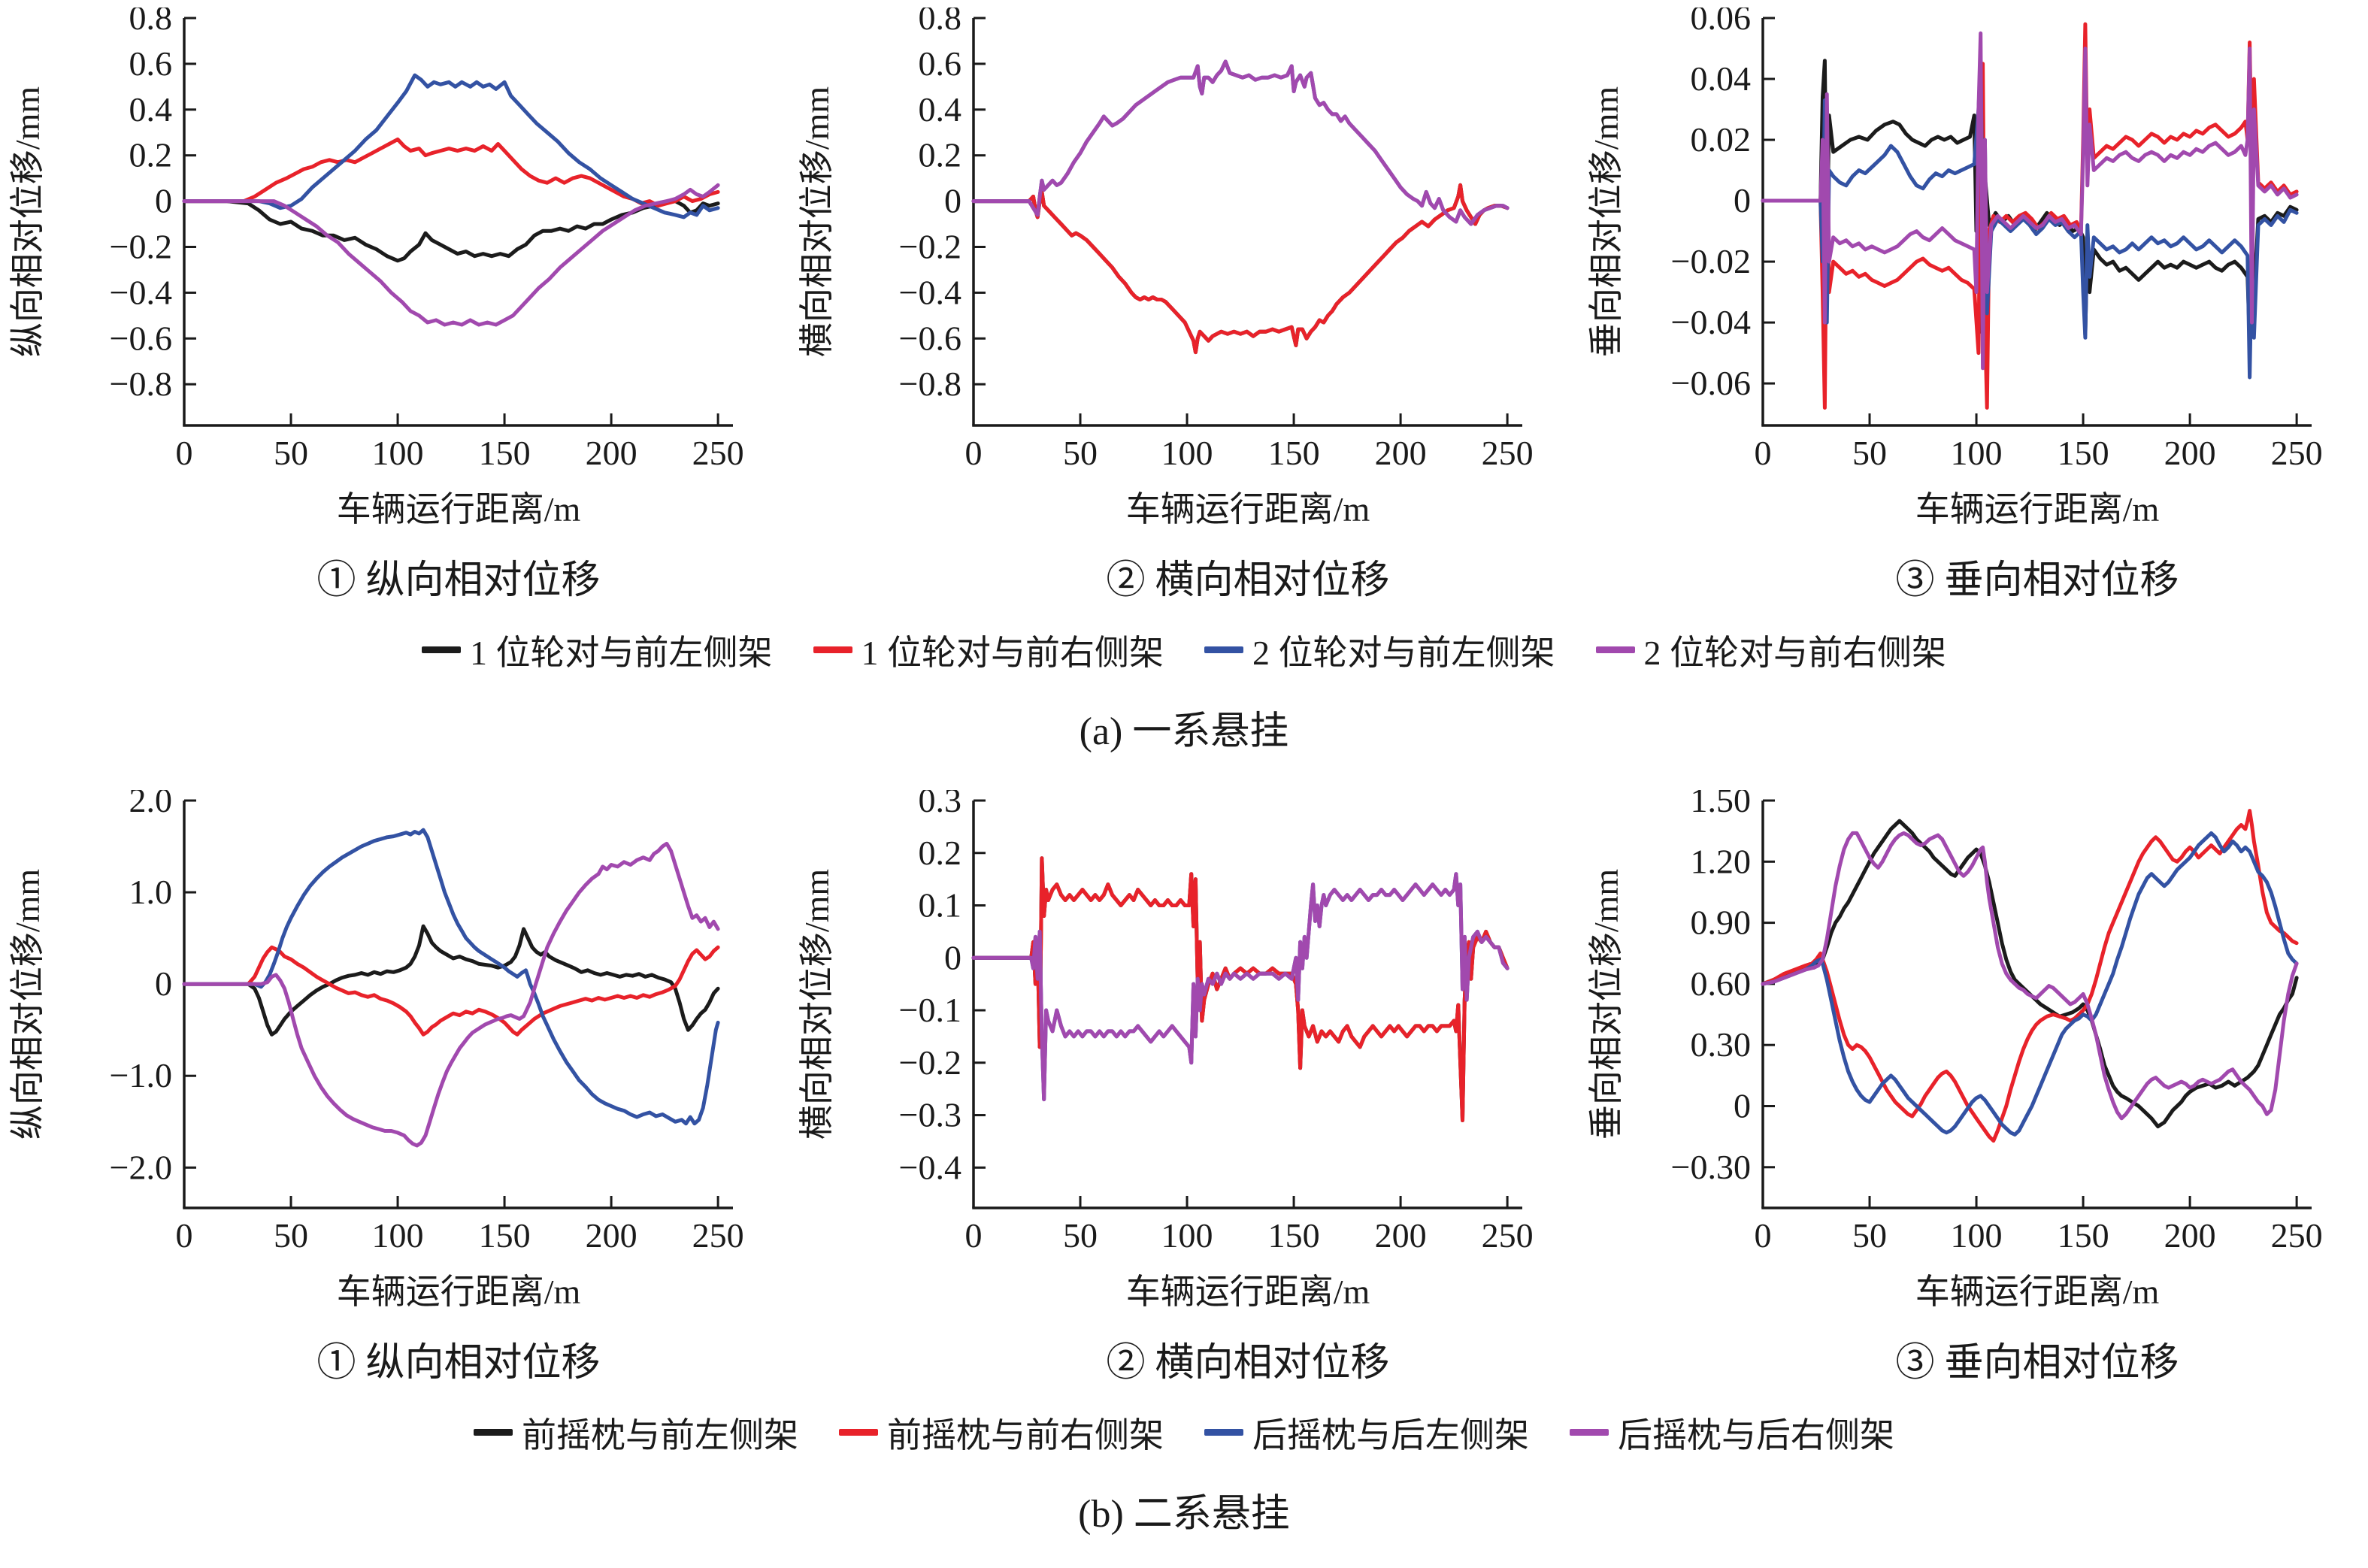 The width and height of the screenshot is (2368, 1568). I want to click on svg-text: −0.3, so click(930, 1114).